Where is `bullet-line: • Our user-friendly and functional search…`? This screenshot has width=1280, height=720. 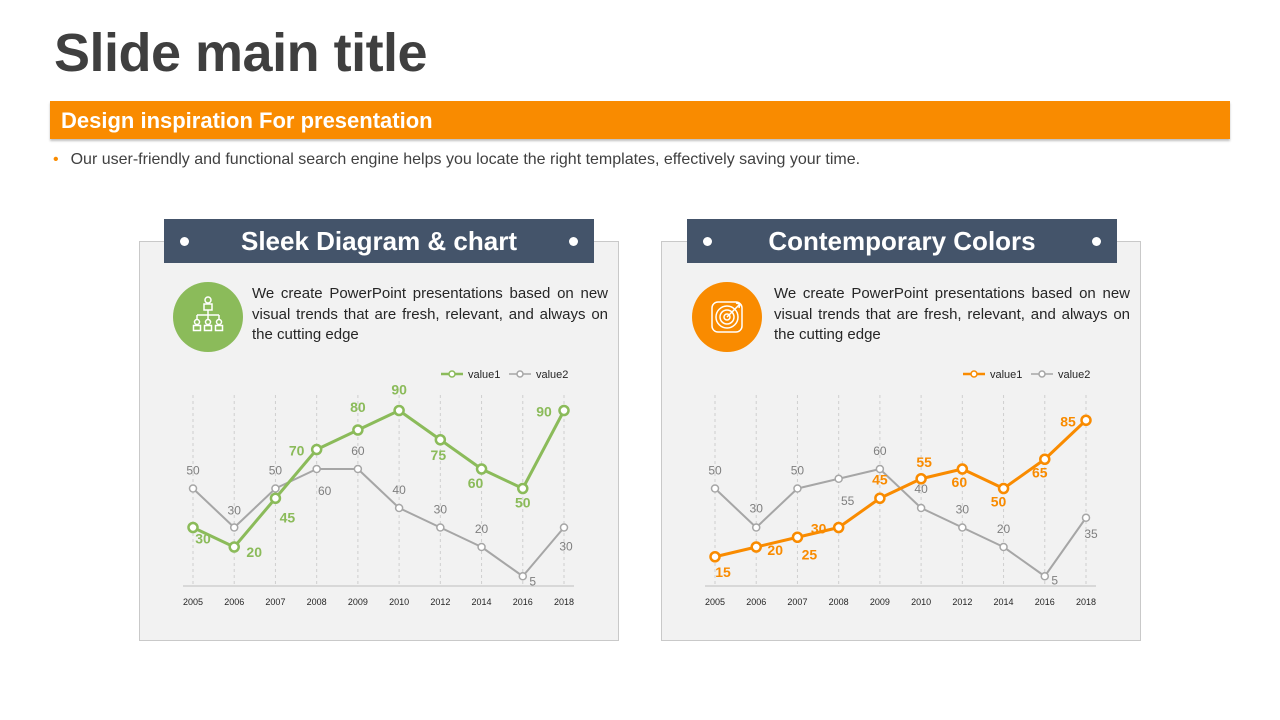
bullet-line: • Our user-friendly and functional search… is located at coordinates (456, 160).